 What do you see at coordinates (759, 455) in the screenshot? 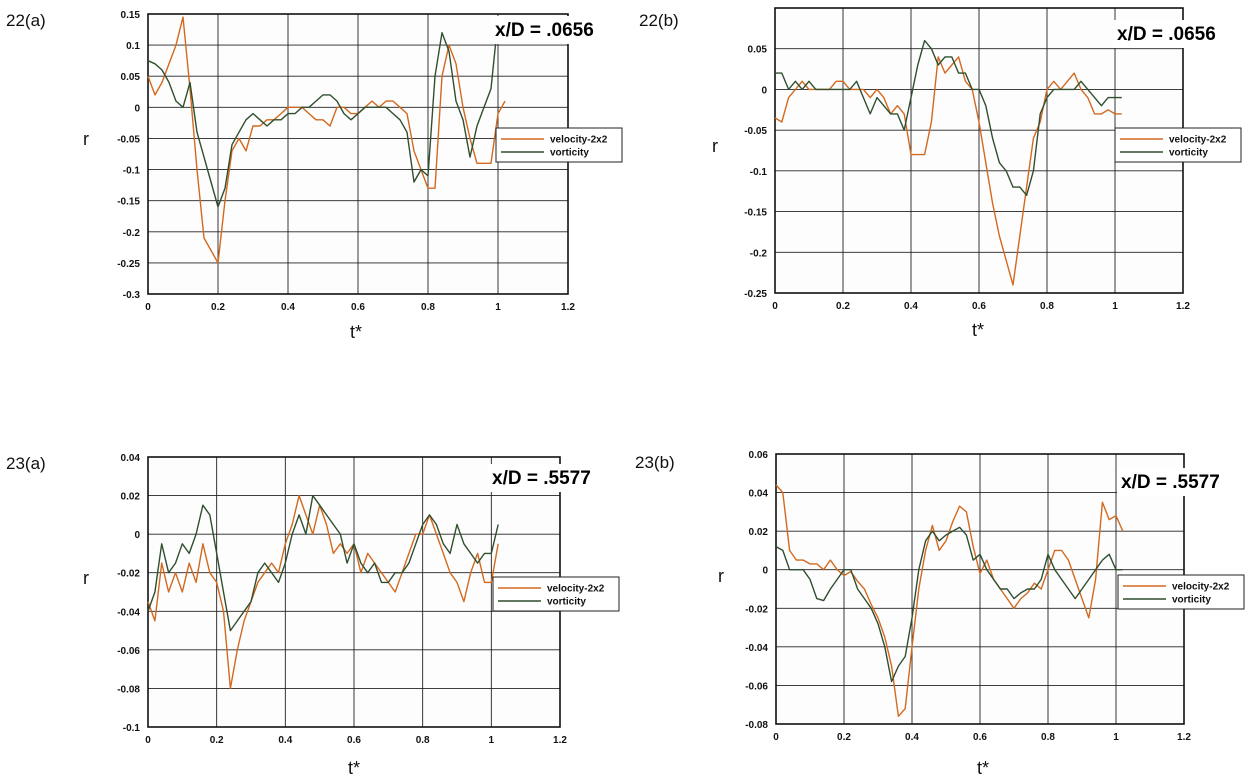
I see `y-tick-label: 0.06` at bounding box center [759, 455].